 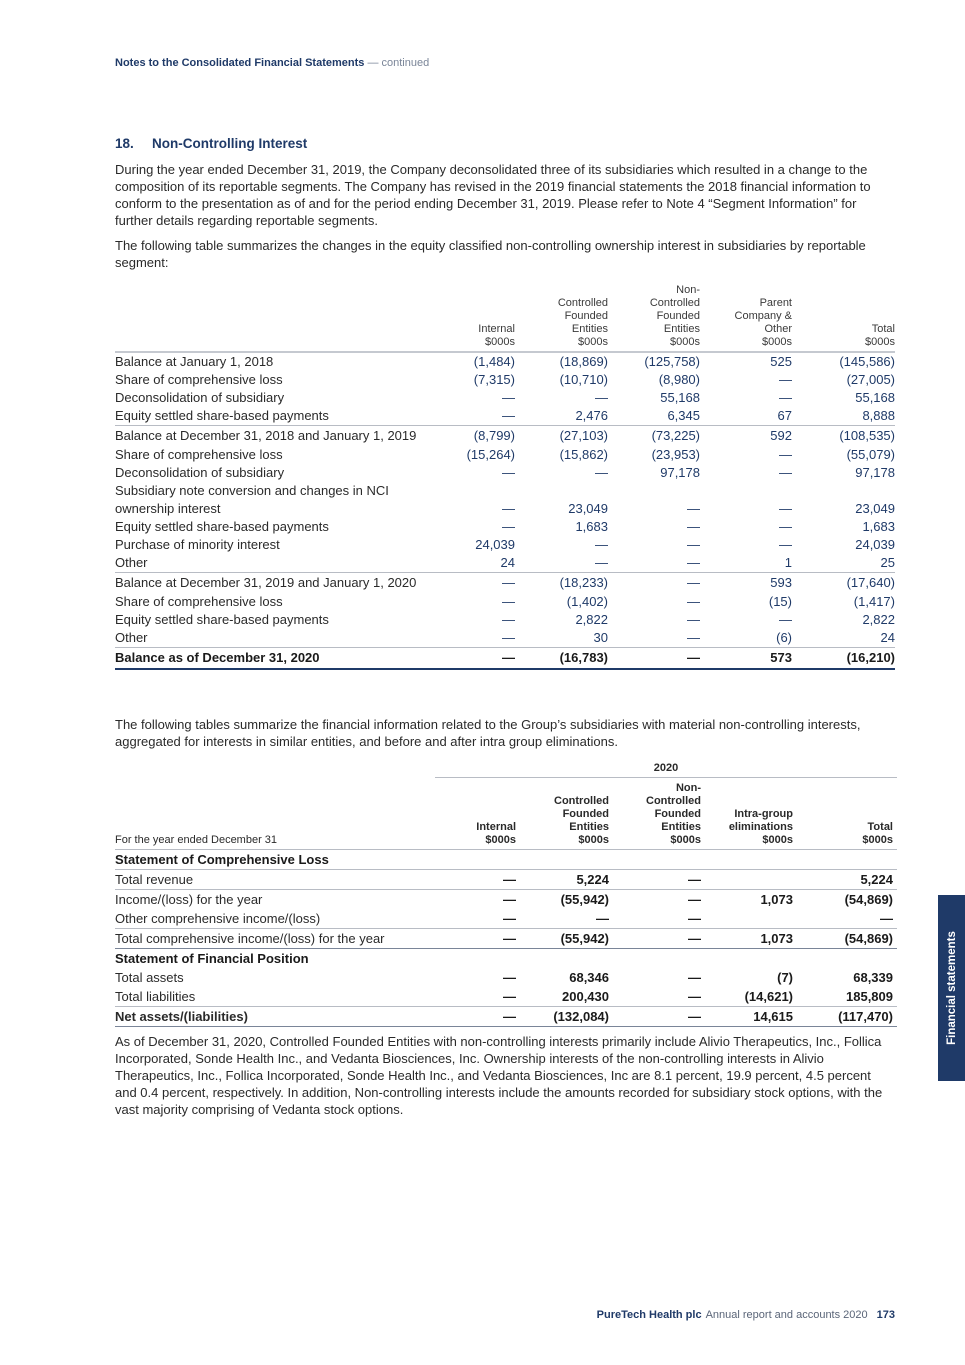 What do you see at coordinates (272, 563) in the screenshot?
I see `row-label: Other` at bounding box center [272, 563].